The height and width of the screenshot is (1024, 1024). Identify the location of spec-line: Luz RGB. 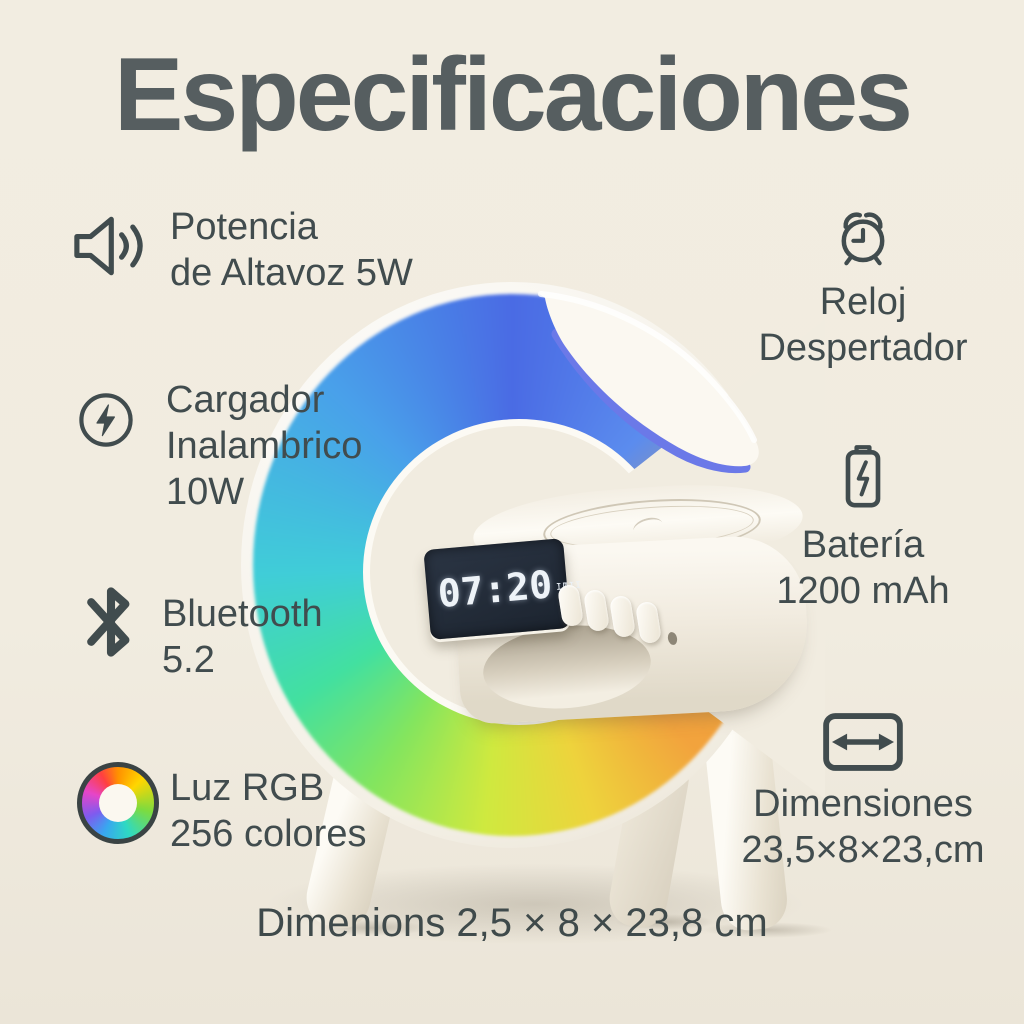
(247, 788).